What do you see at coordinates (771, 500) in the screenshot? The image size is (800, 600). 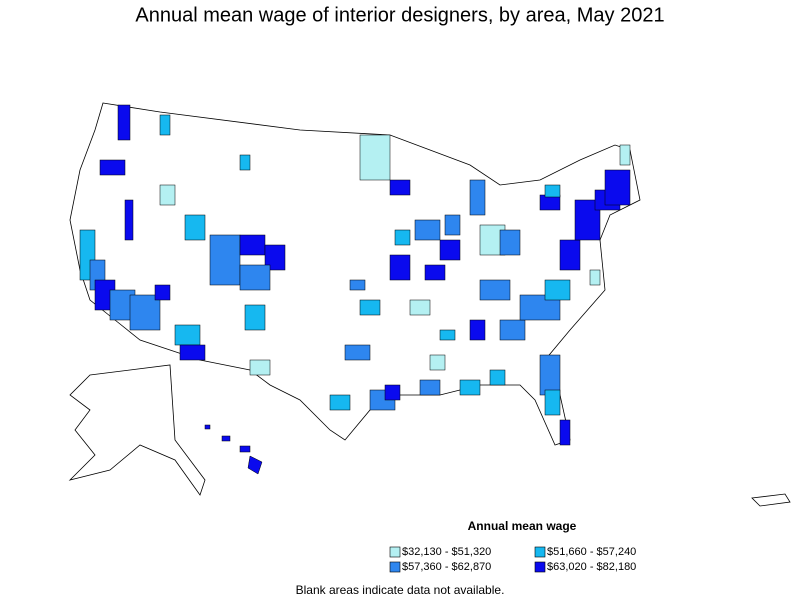 I see `puerto-rico` at bounding box center [771, 500].